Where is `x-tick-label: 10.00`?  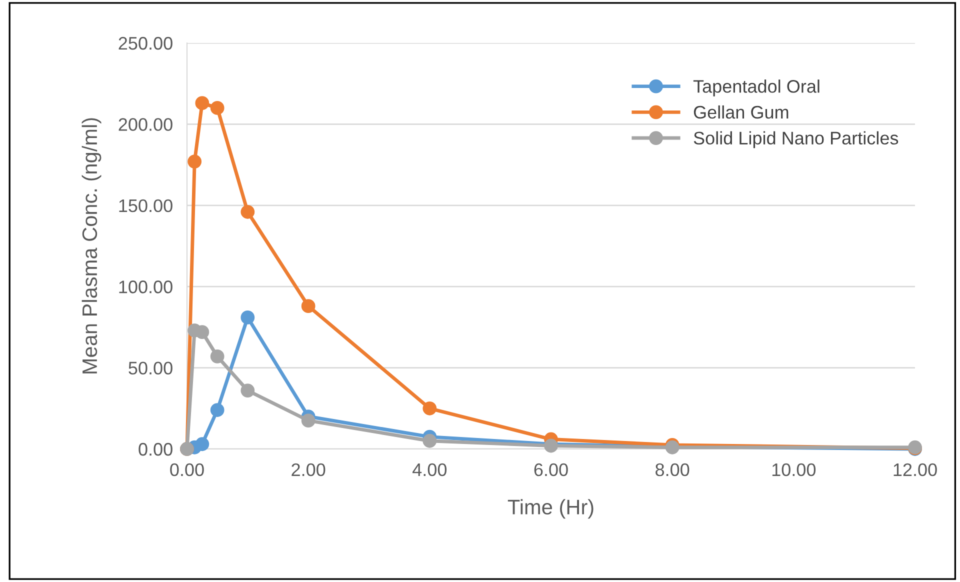 x-tick-label: 10.00 is located at coordinates (794, 469).